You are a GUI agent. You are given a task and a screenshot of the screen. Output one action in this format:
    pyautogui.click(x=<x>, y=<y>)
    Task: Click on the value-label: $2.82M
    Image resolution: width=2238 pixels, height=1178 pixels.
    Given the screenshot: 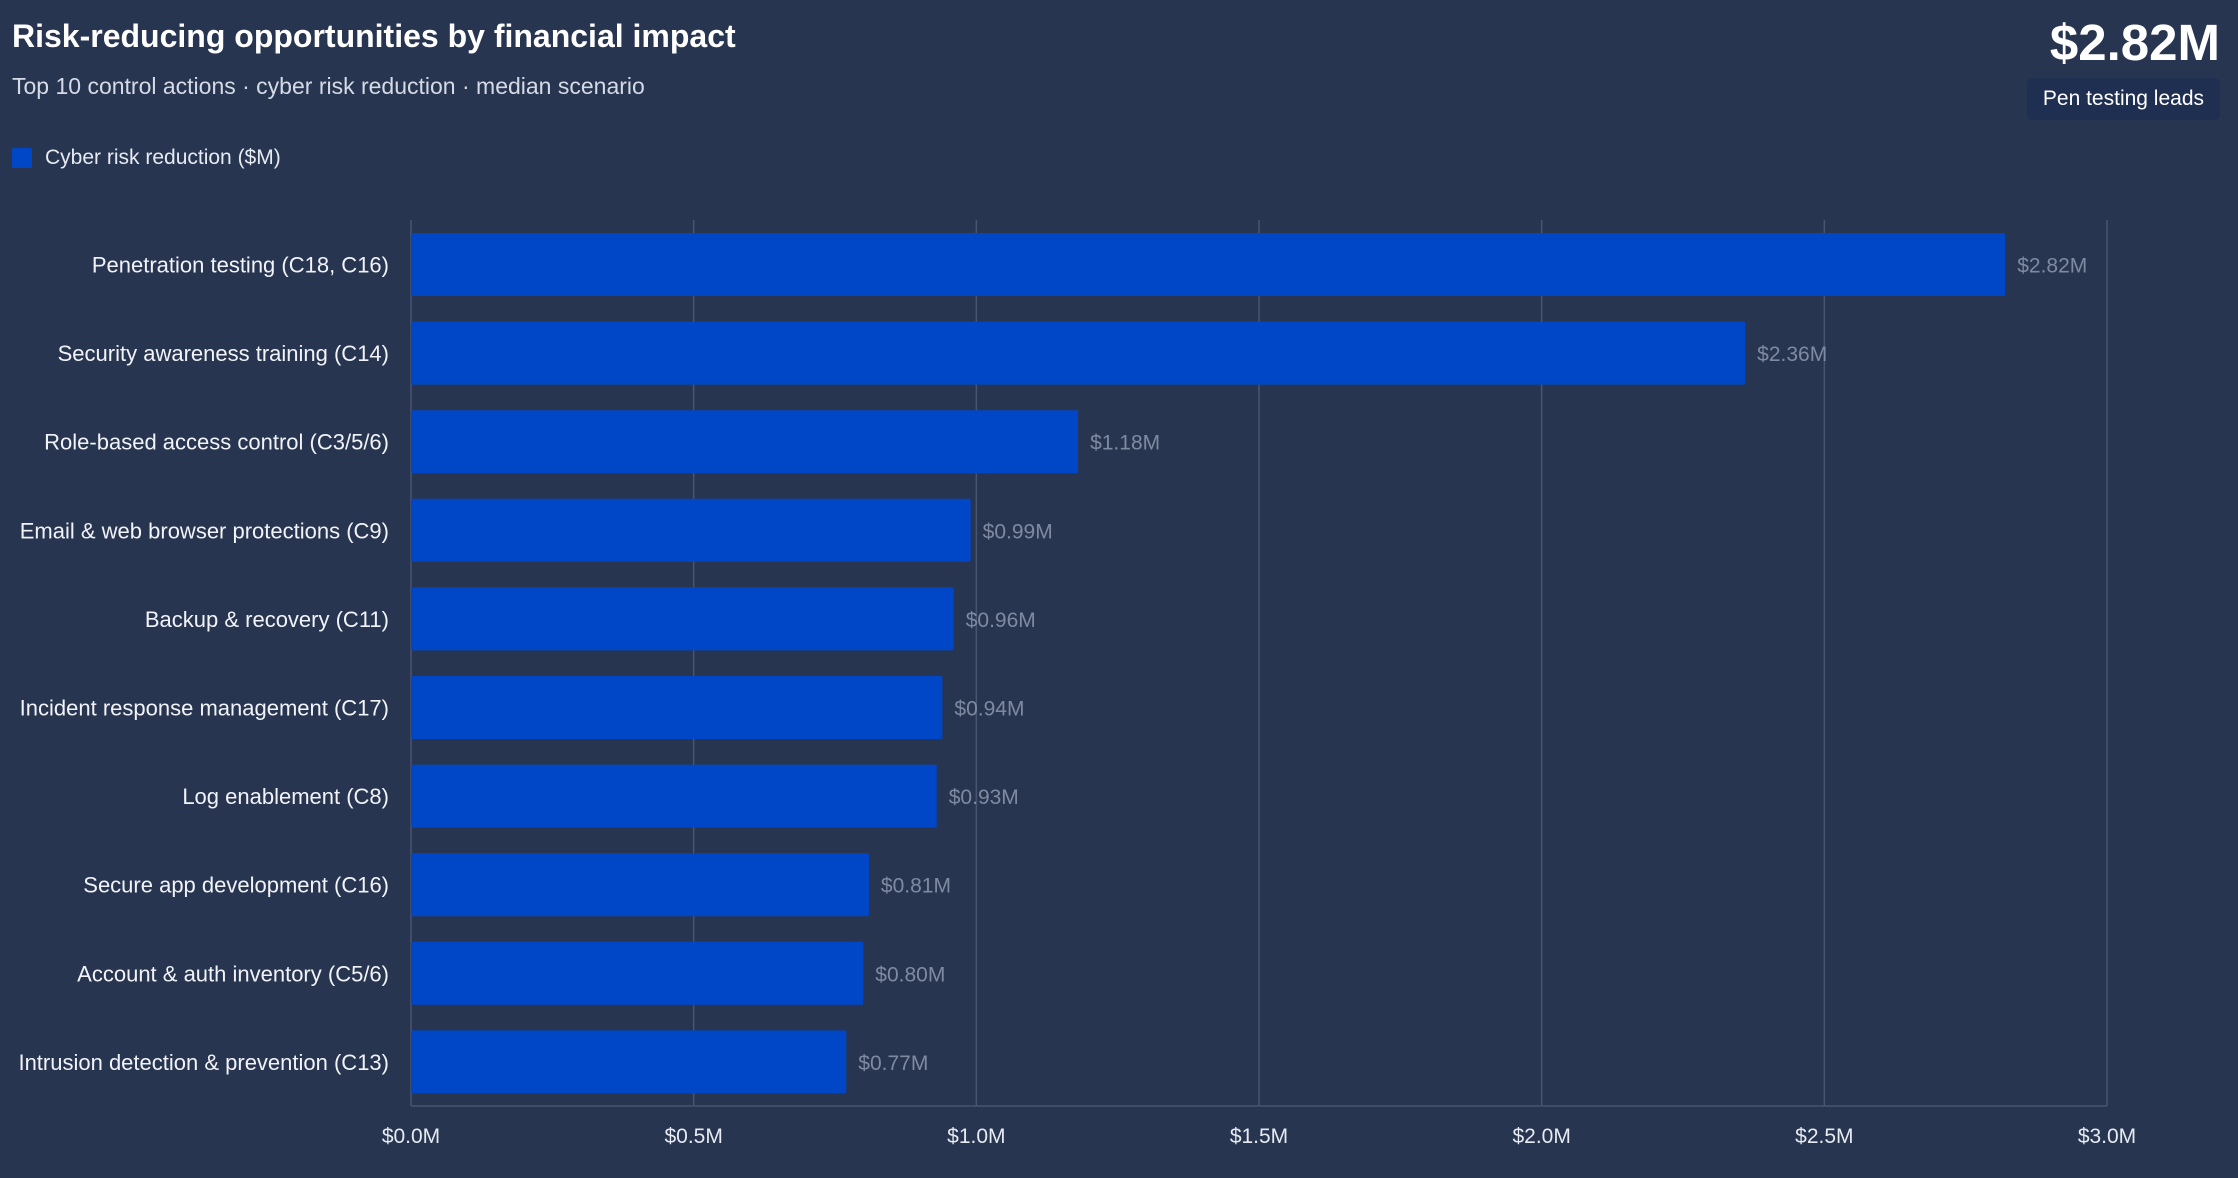 What is the action you would take?
    pyautogui.click(x=2052, y=266)
    